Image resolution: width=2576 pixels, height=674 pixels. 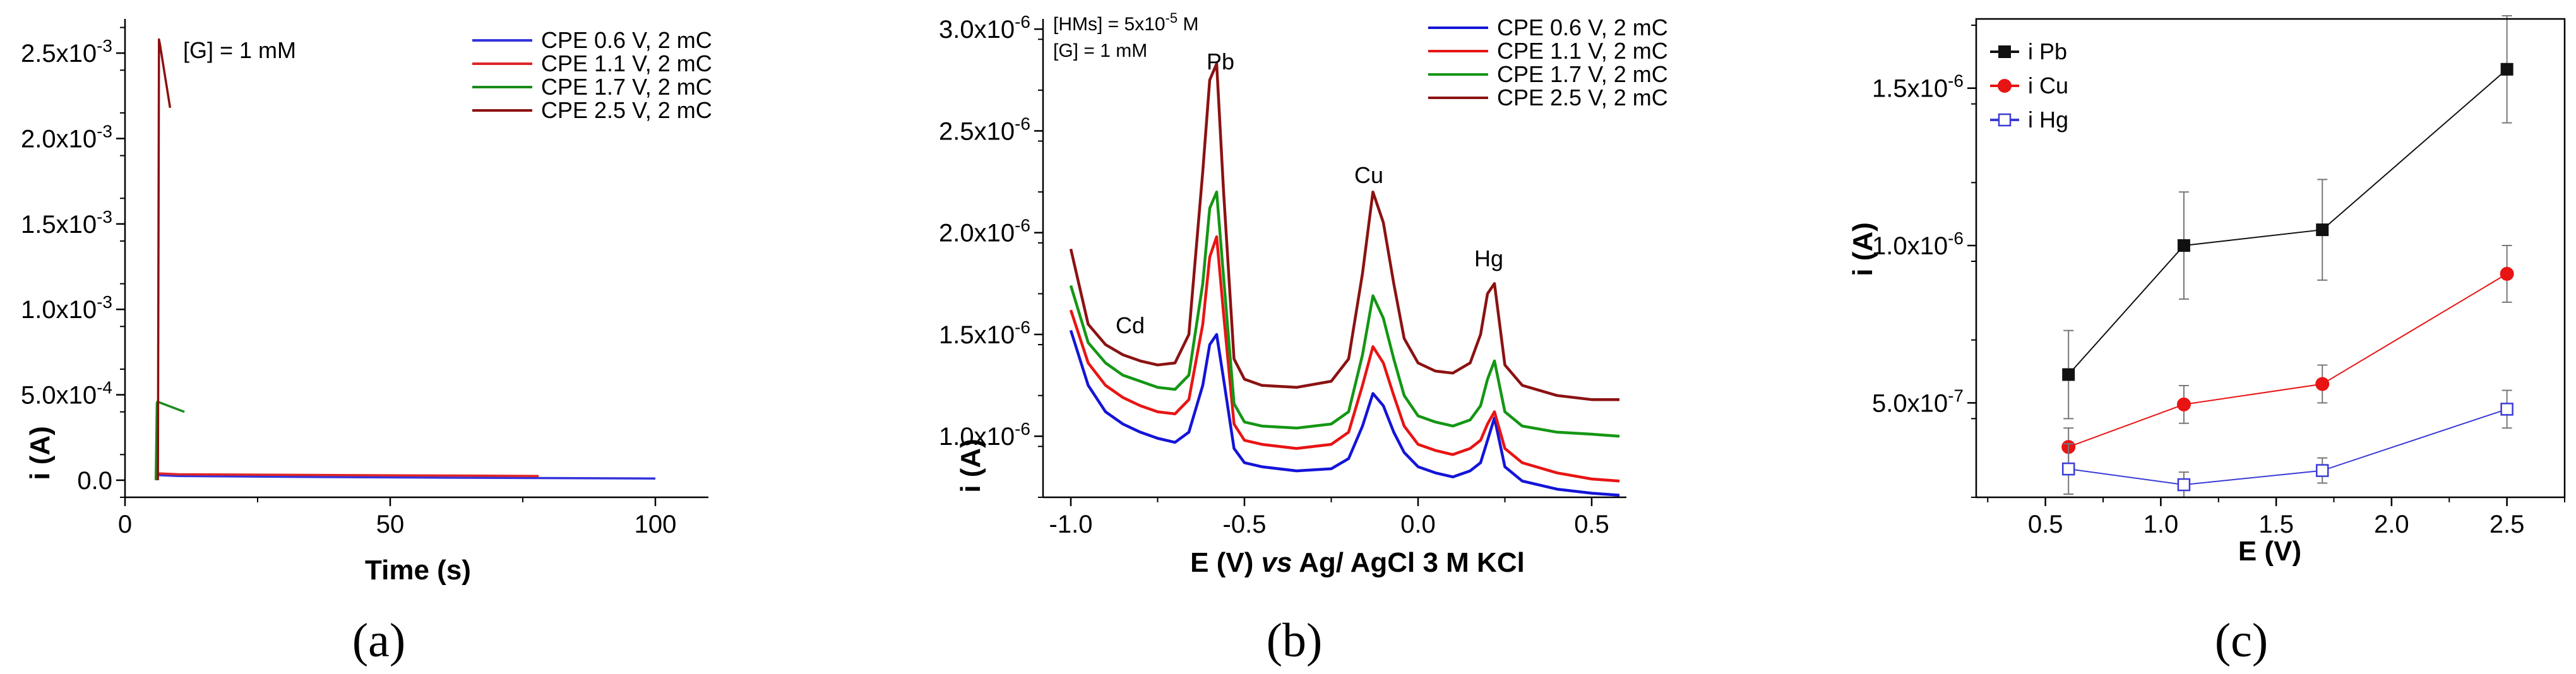 I want to click on chart-a-series, so click(x=405, y=259).